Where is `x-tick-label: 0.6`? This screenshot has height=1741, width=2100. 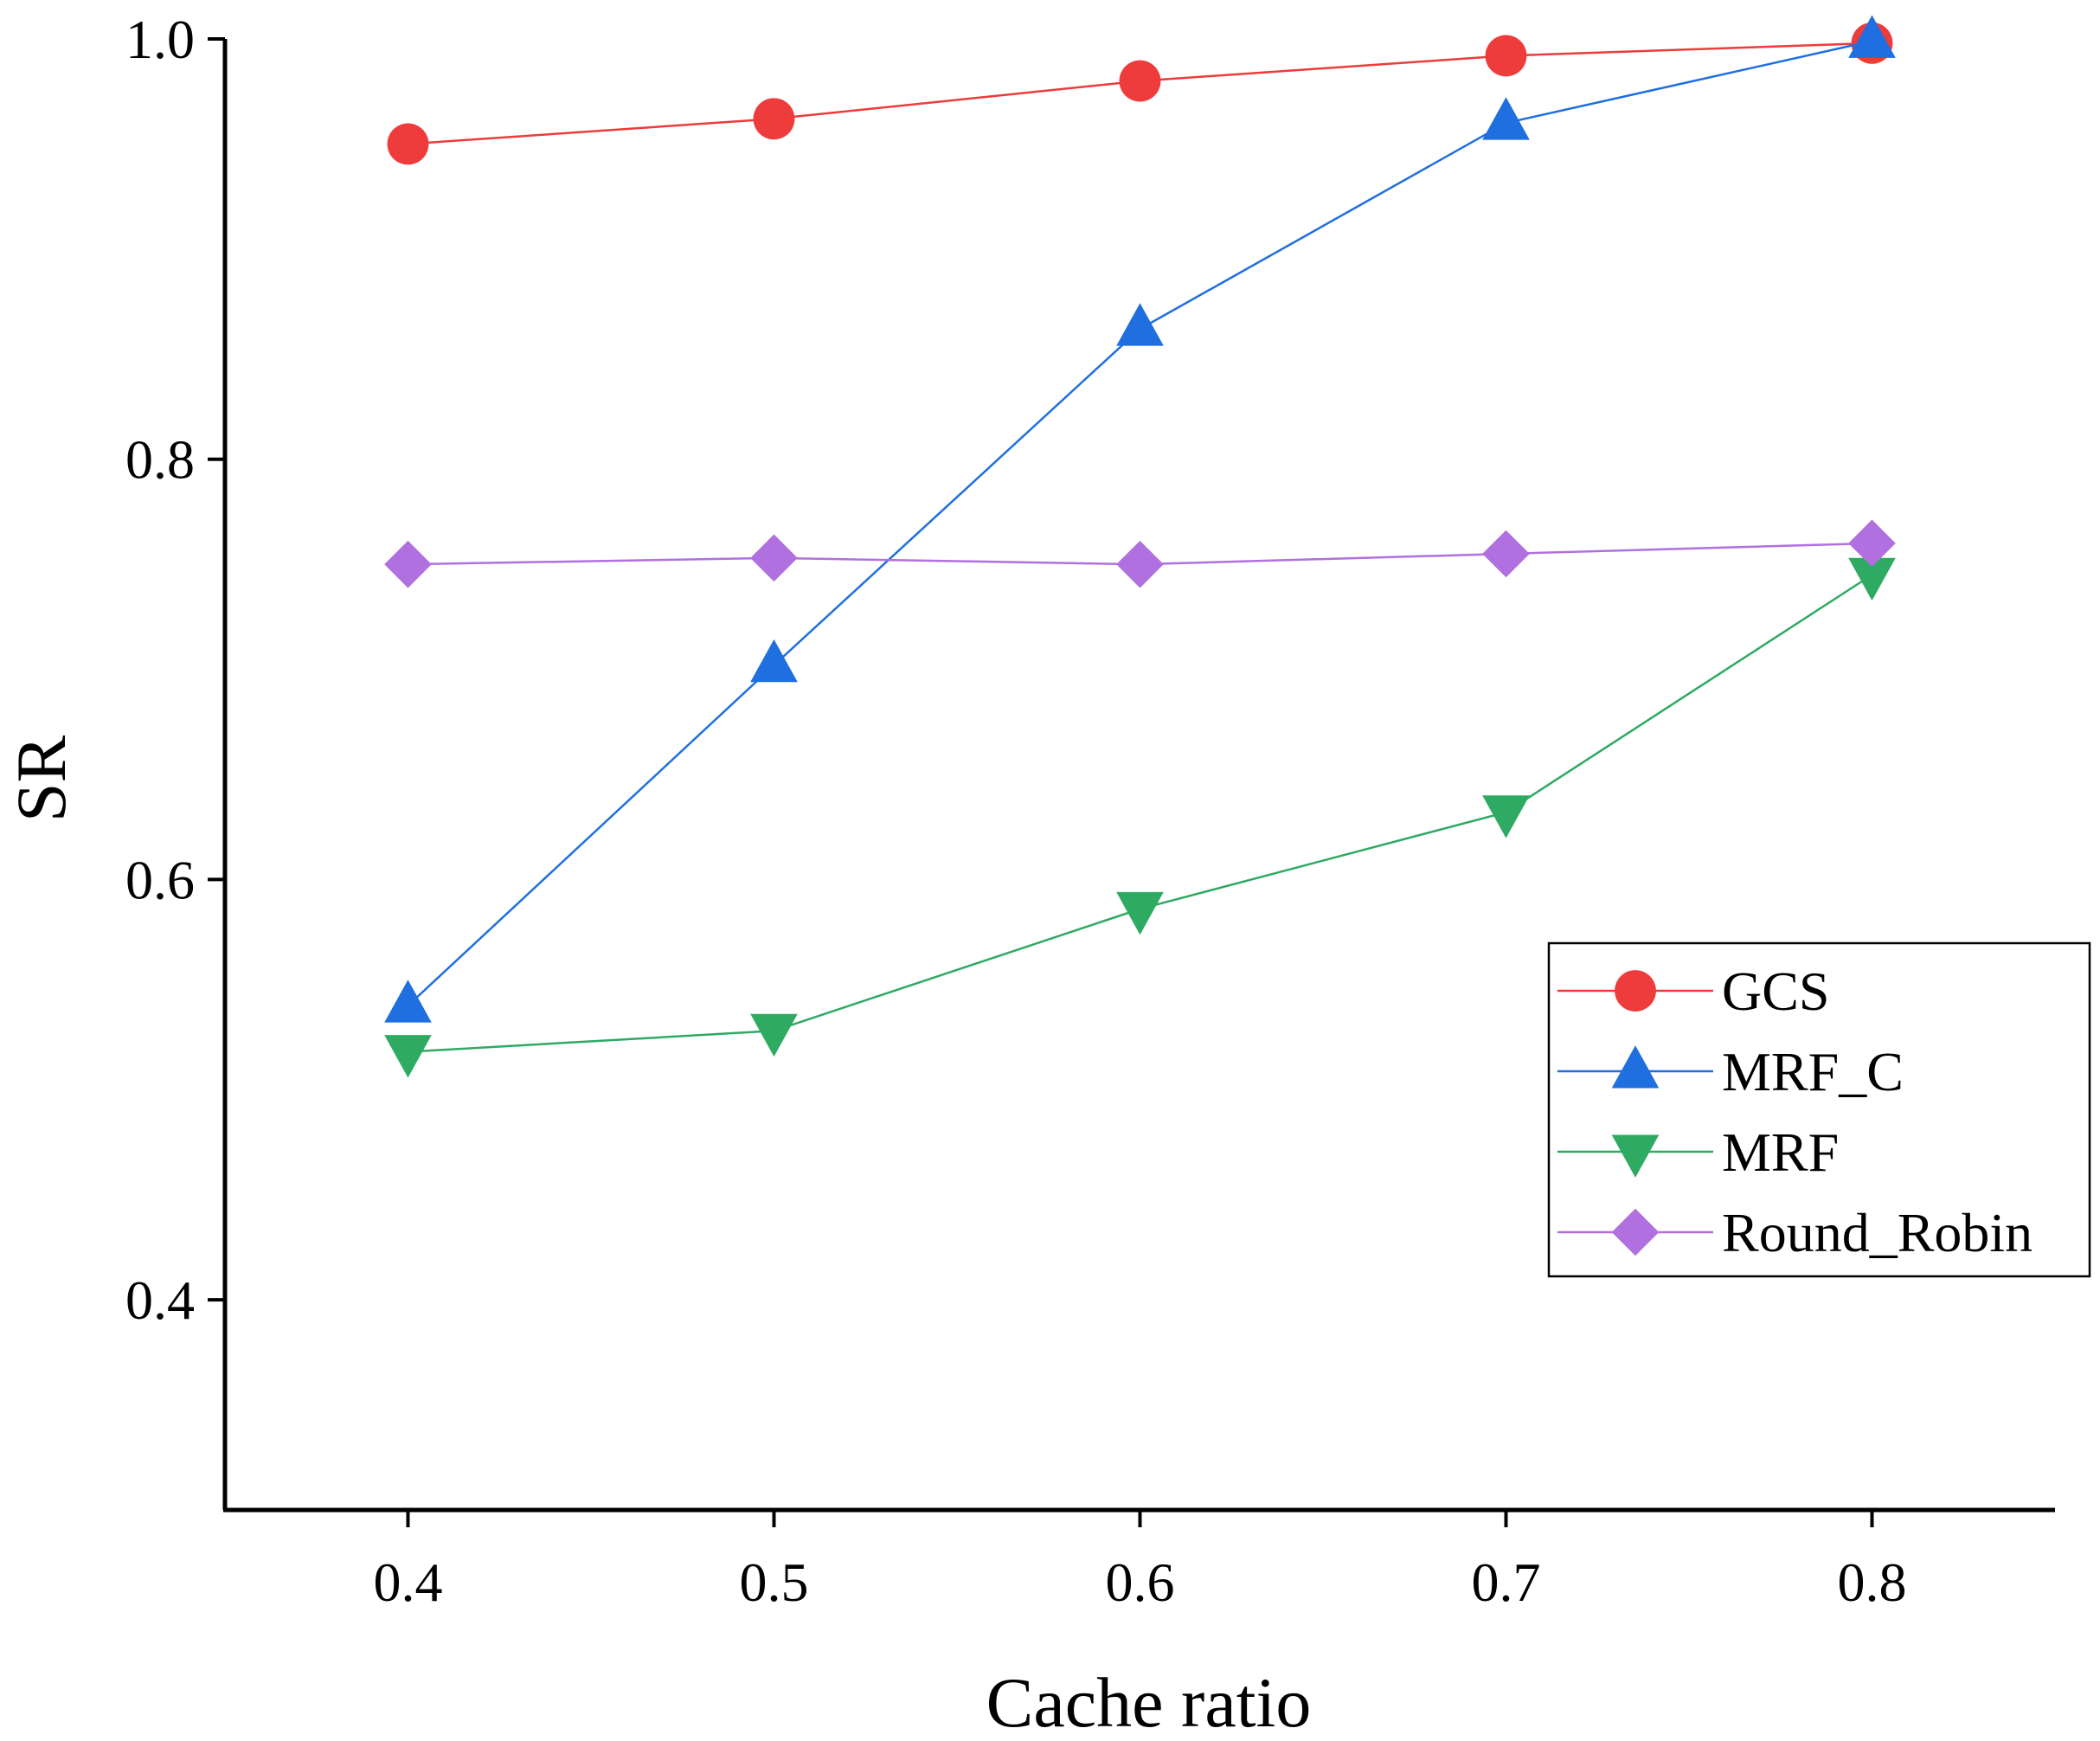
x-tick-label: 0.6 is located at coordinates (1140, 1582).